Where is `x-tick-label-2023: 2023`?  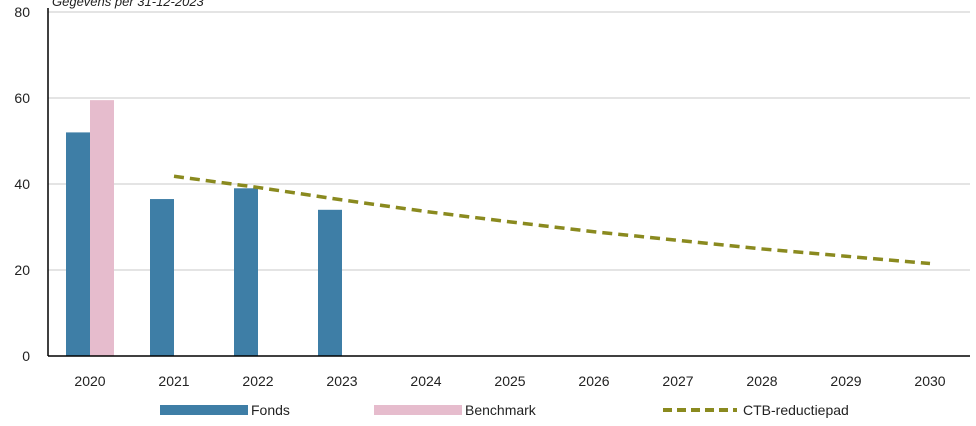
x-tick-label-2023: 2023 is located at coordinates (341, 381).